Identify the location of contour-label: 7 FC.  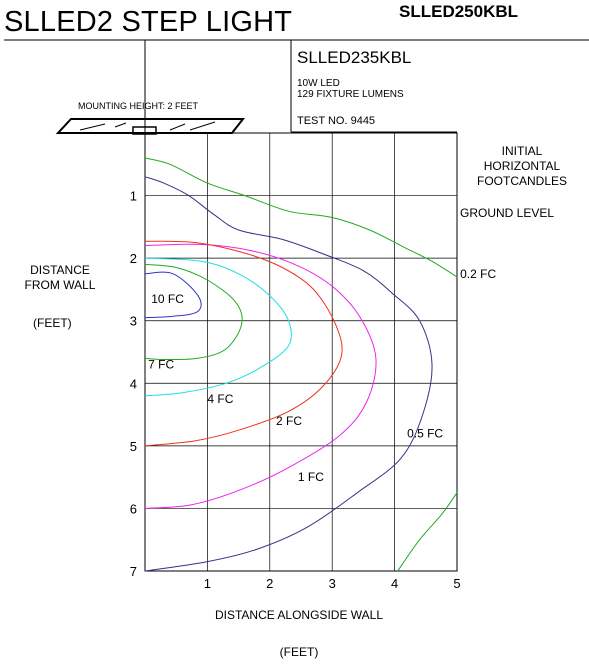
(161, 365).